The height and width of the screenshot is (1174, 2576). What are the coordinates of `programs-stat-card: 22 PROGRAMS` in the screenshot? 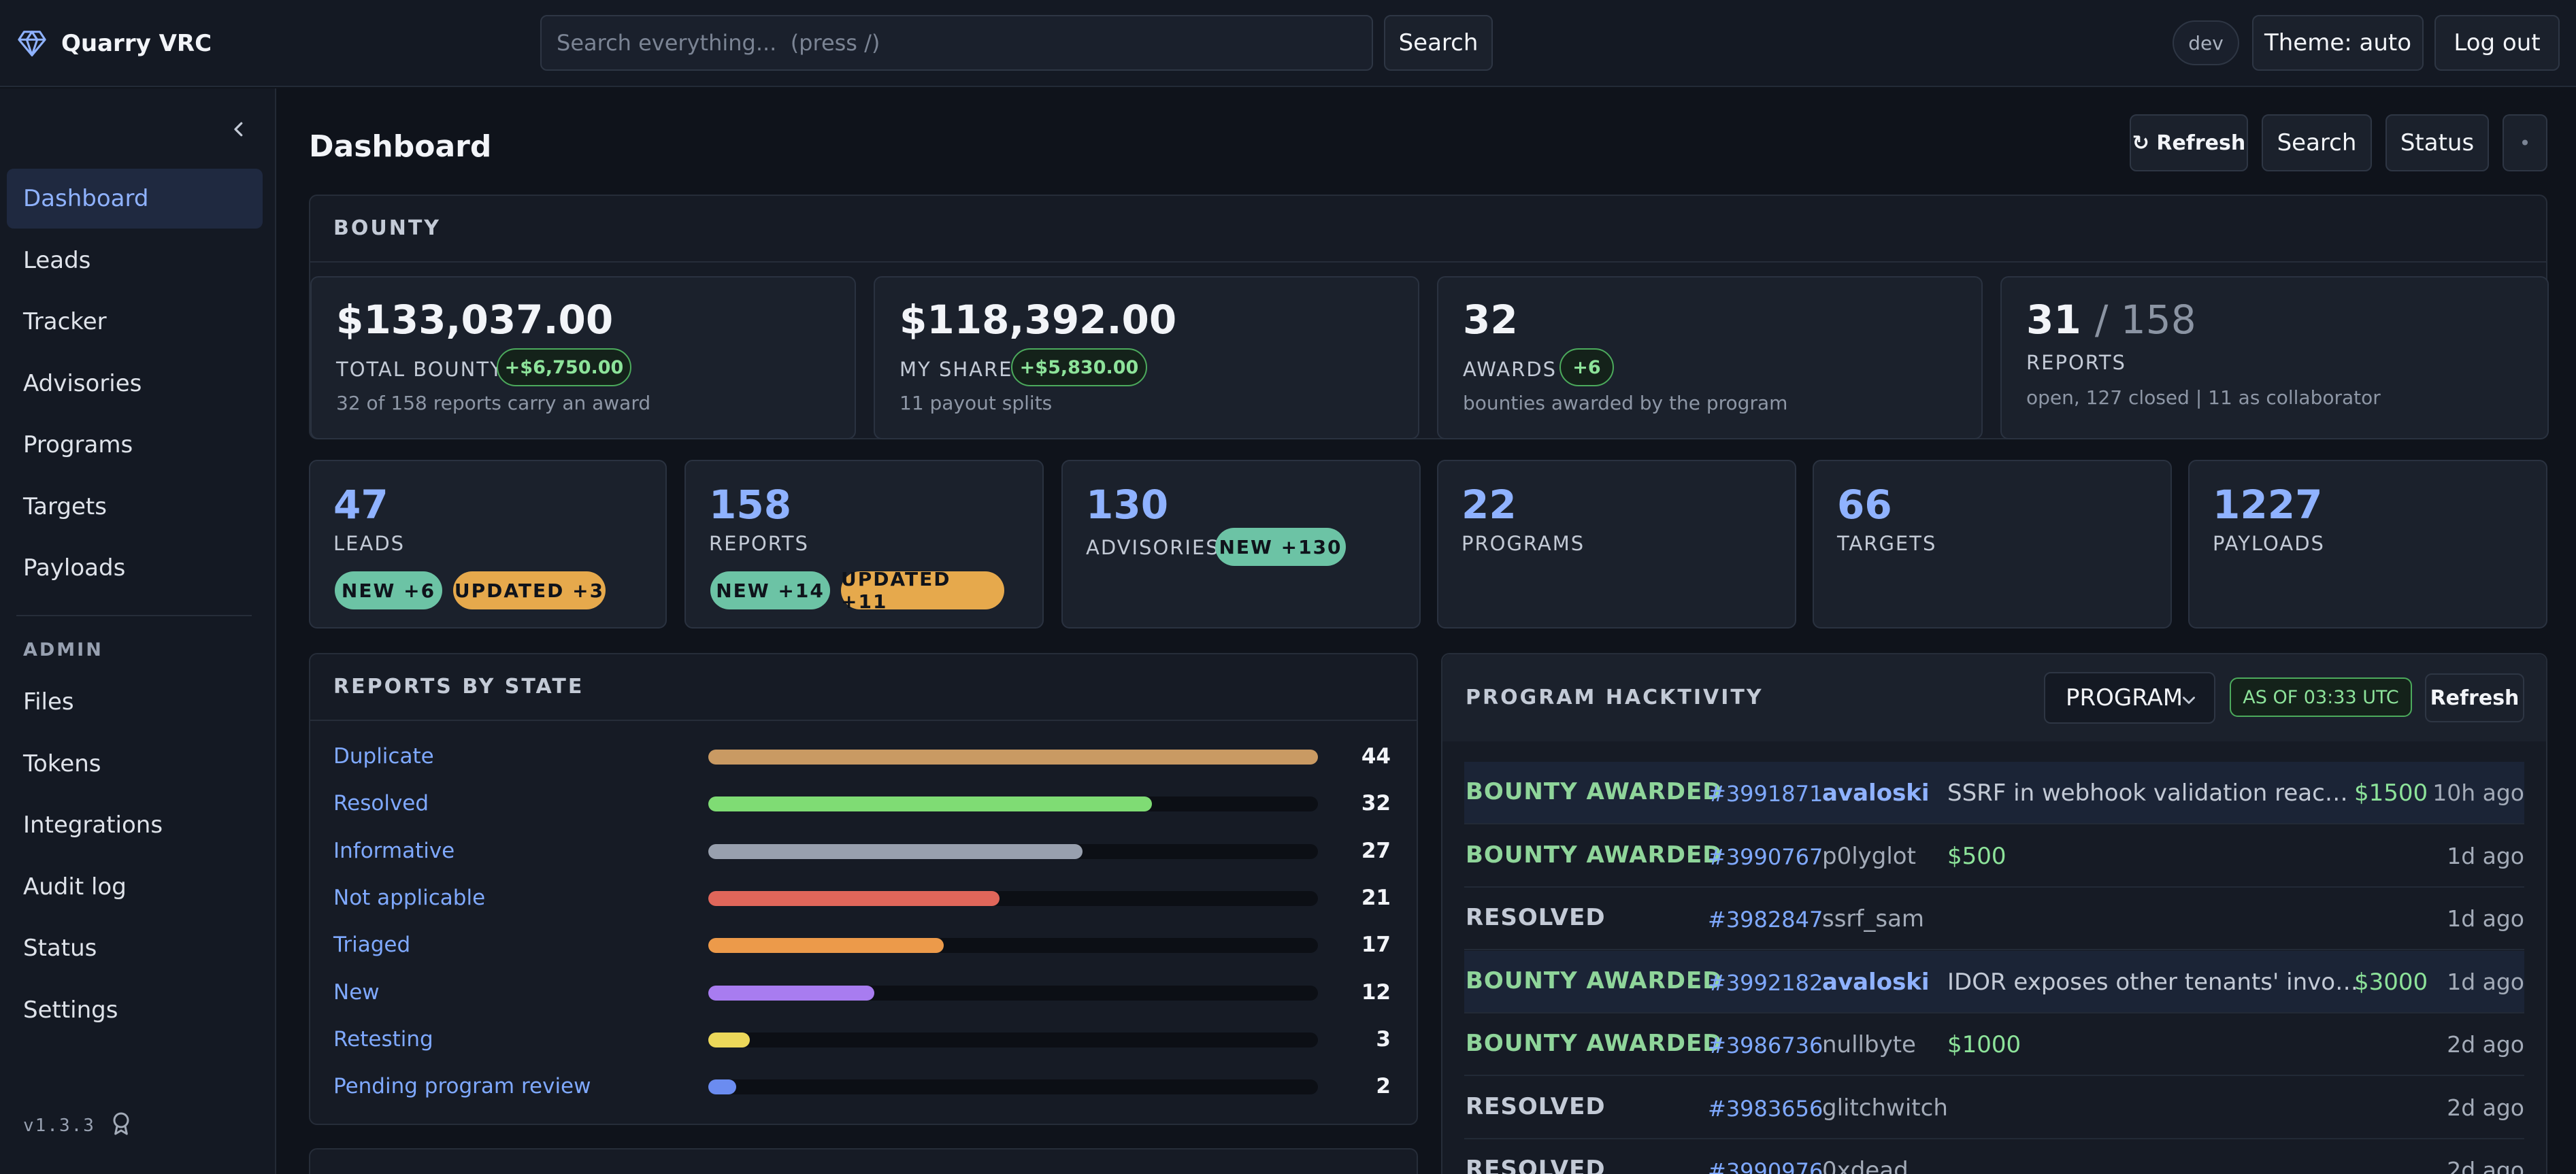 It's located at (1617, 544).